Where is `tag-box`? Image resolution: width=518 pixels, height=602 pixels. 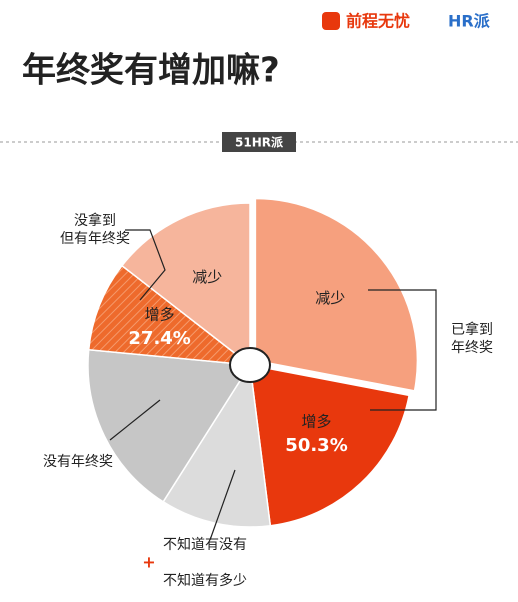 tag-box is located at coordinates (259, 142).